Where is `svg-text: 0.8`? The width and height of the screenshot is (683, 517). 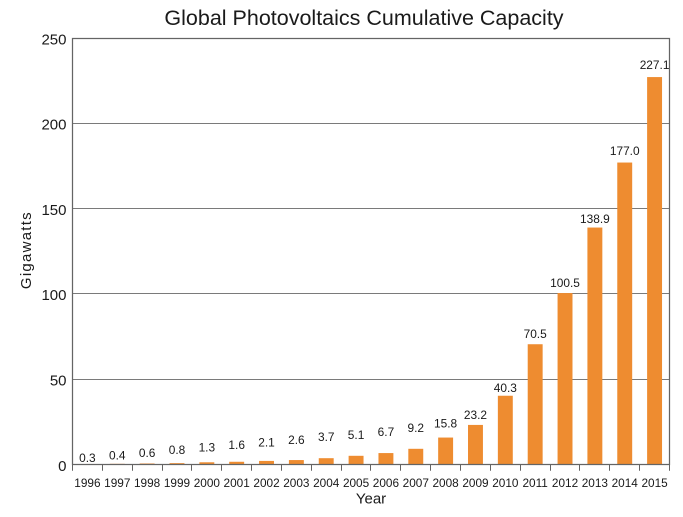 svg-text: 0.8 is located at coordinates (177, 450).